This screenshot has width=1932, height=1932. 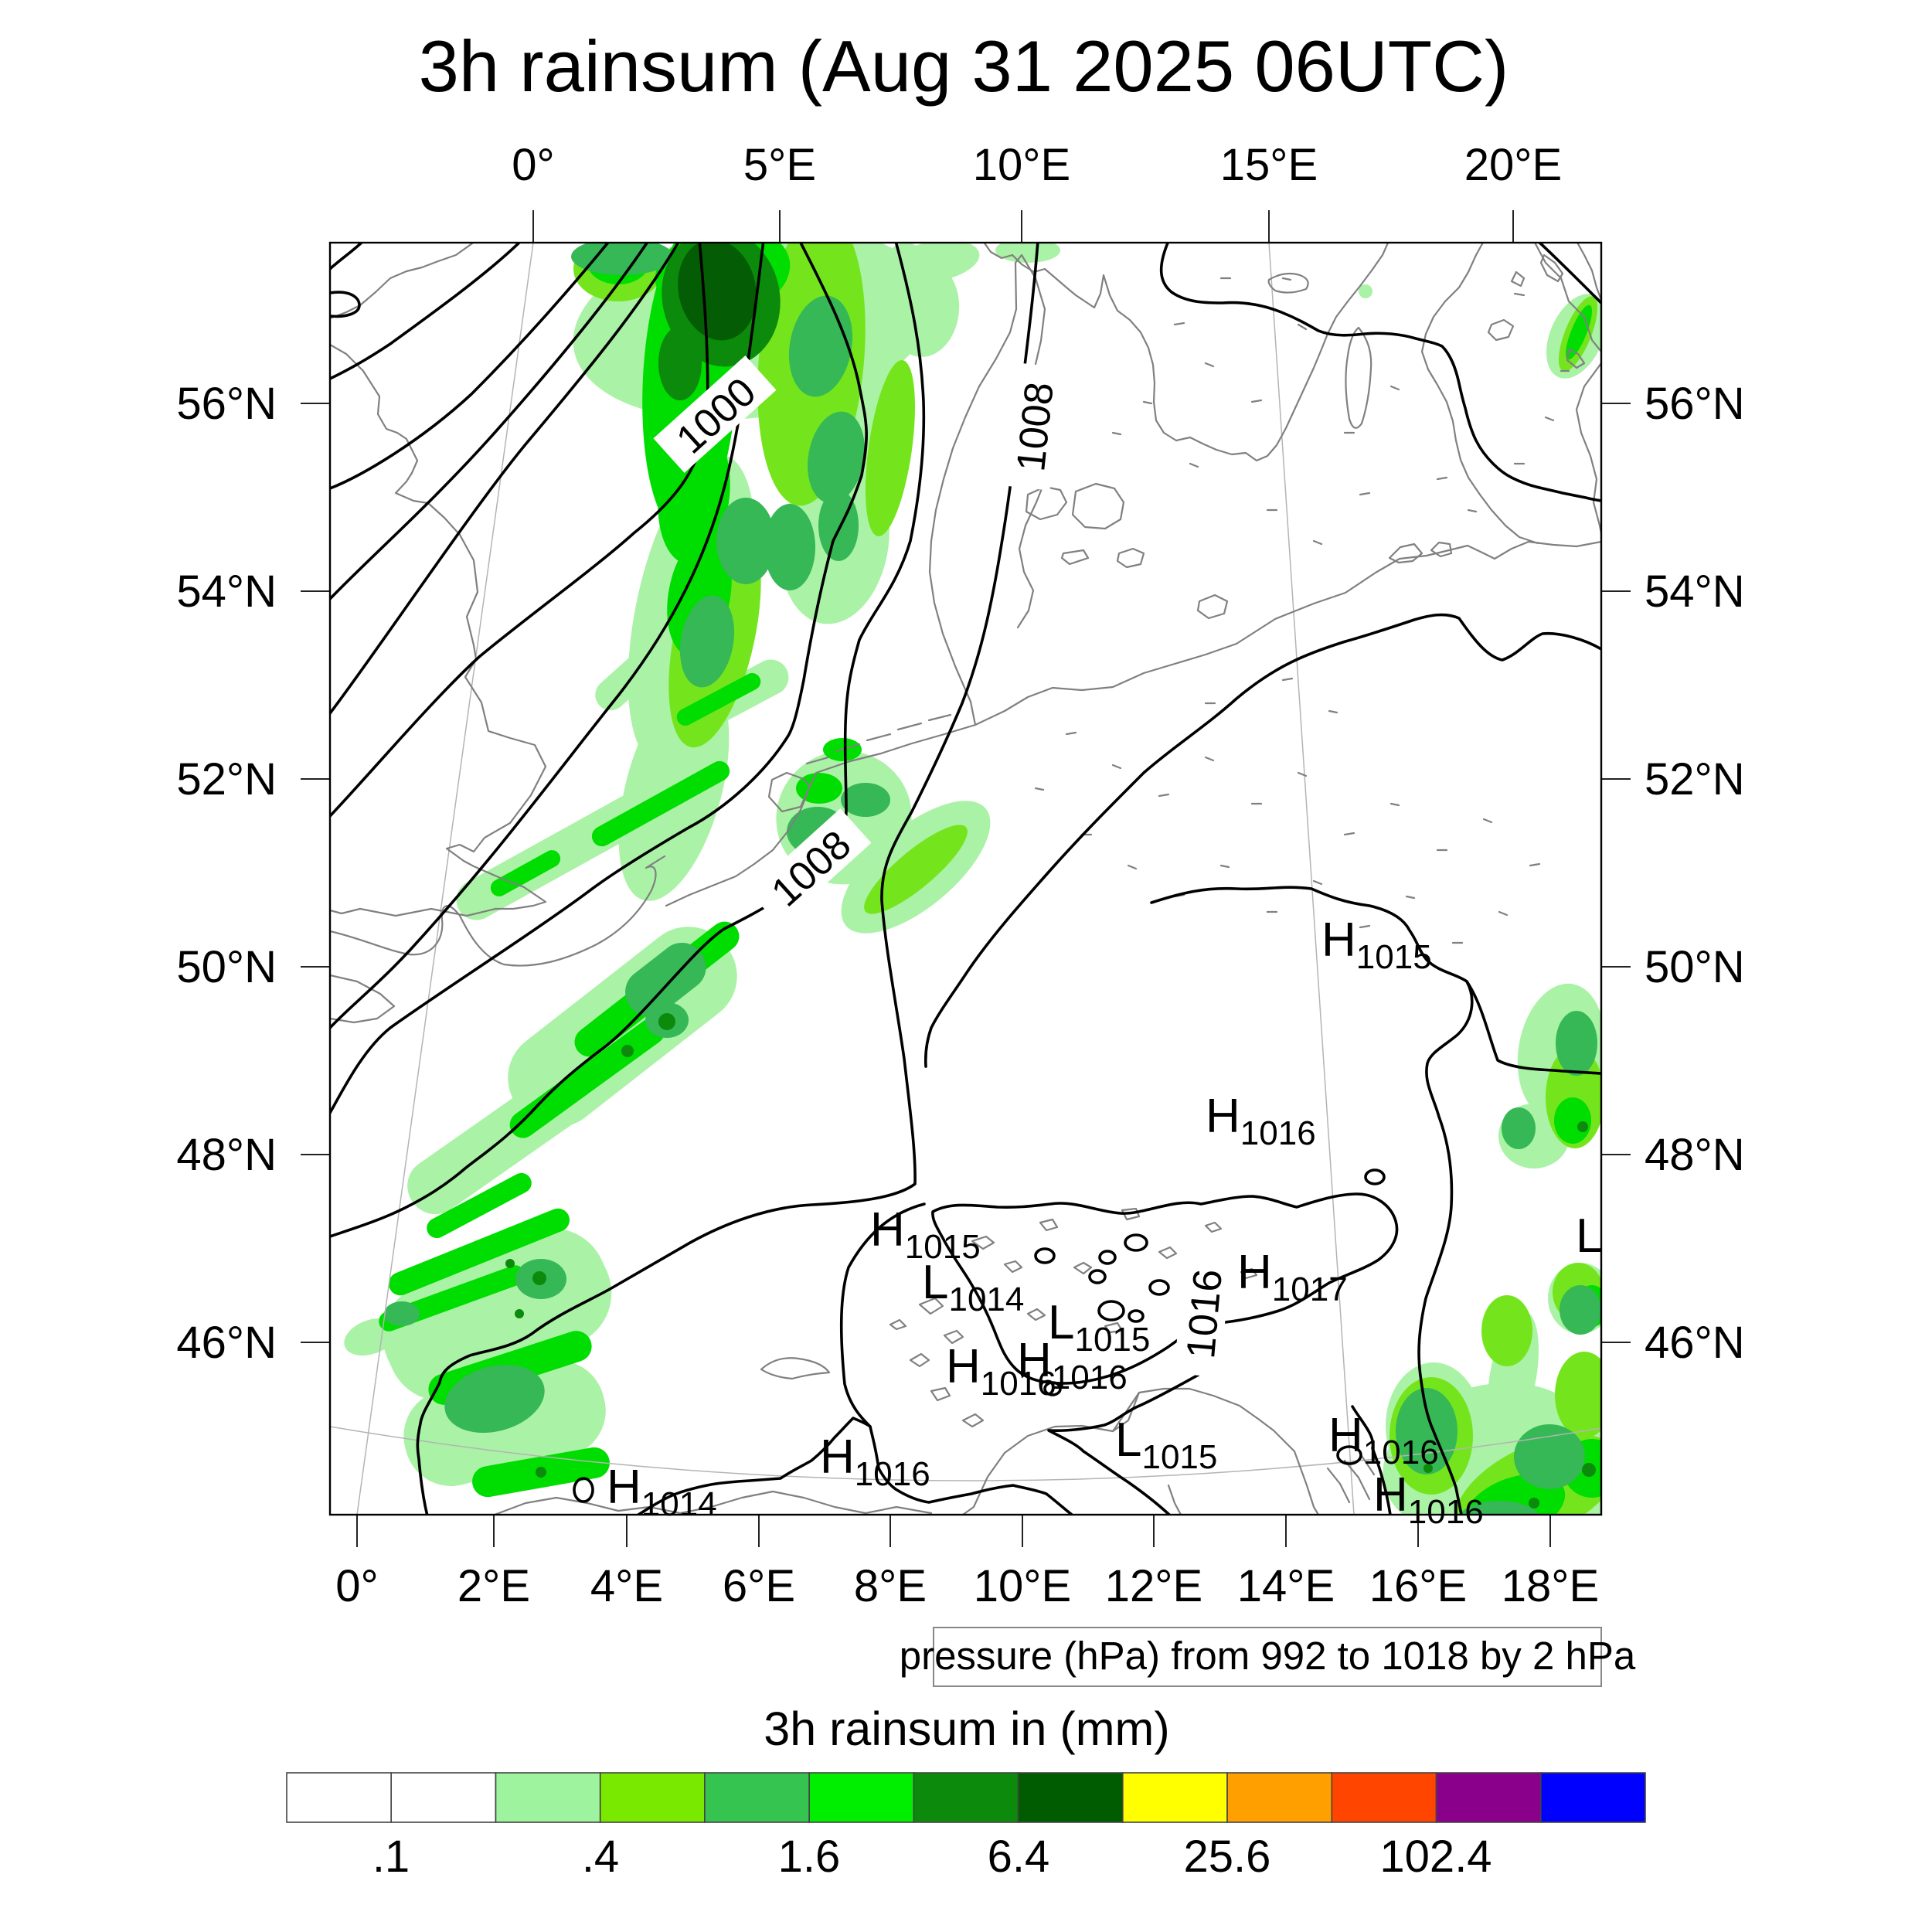 What do you see at coordinates (627, 1586) in the screenshot?
I see `svg-text: 4°E` at bounding box center [627, 1586].